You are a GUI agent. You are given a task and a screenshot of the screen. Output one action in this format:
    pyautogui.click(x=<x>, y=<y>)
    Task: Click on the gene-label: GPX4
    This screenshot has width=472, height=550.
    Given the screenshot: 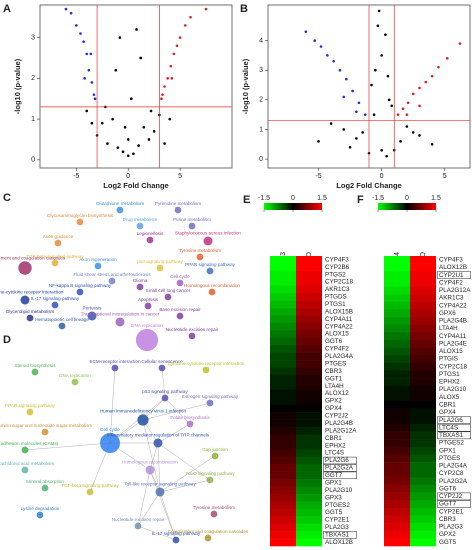 What is the action you would take?
    pyautogui.click(x=333, y=408)
    